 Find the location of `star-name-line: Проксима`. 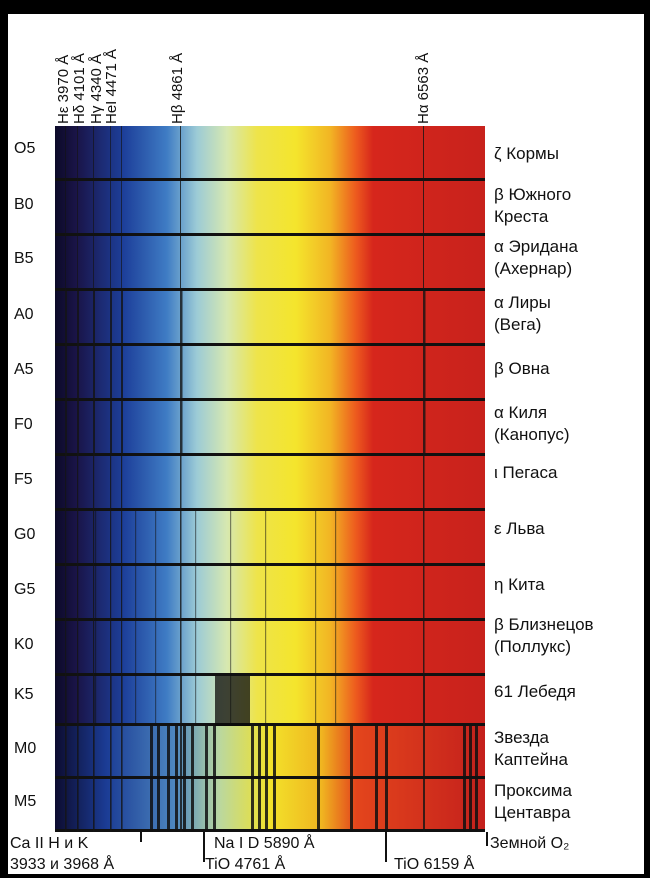

star-name-line: Проксима is located at coordinates (533, 790).